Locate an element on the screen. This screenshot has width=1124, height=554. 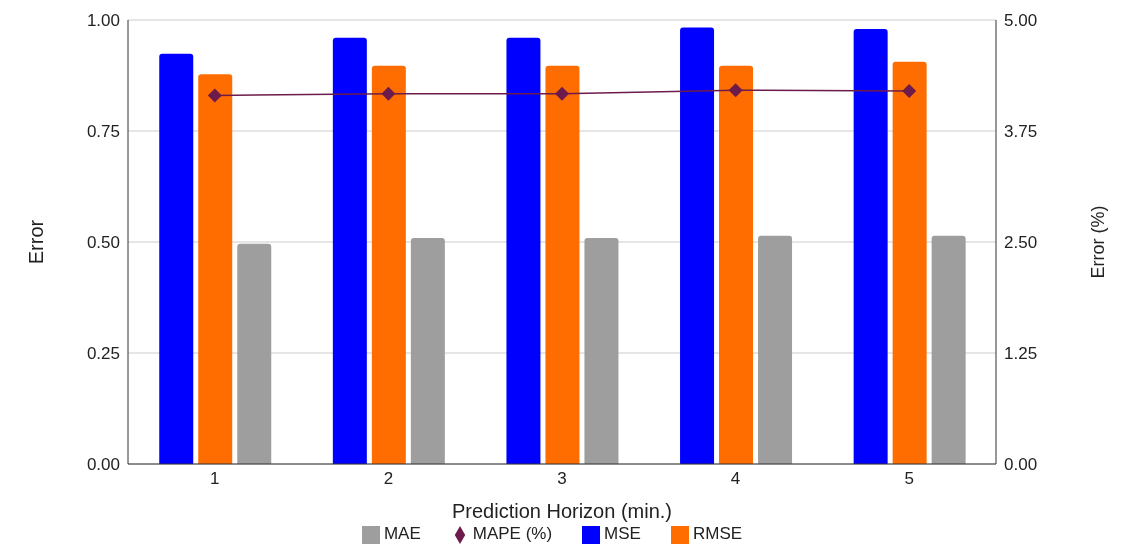
y-tick-label: 0.00 is located at coordinates (103, 465).